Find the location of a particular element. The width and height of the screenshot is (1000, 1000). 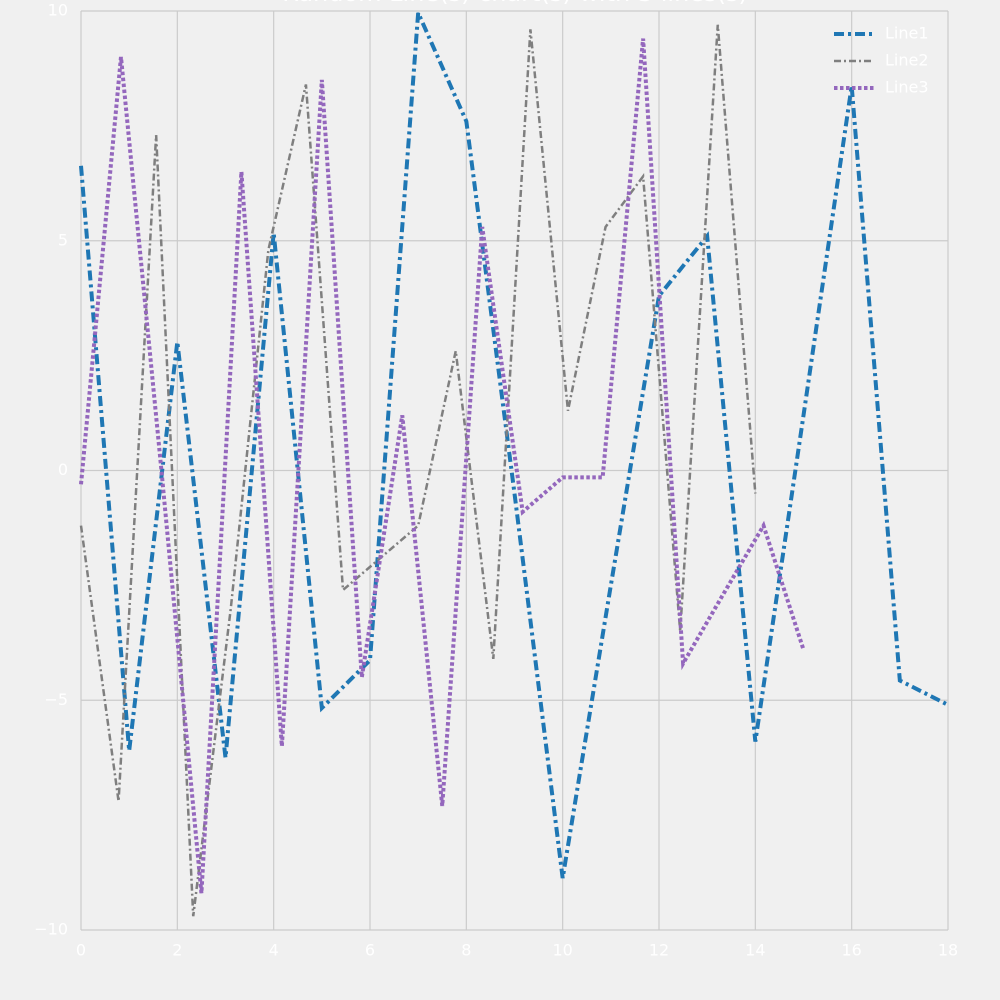

legend-label: Line3 is located at coordinates (907, 87).